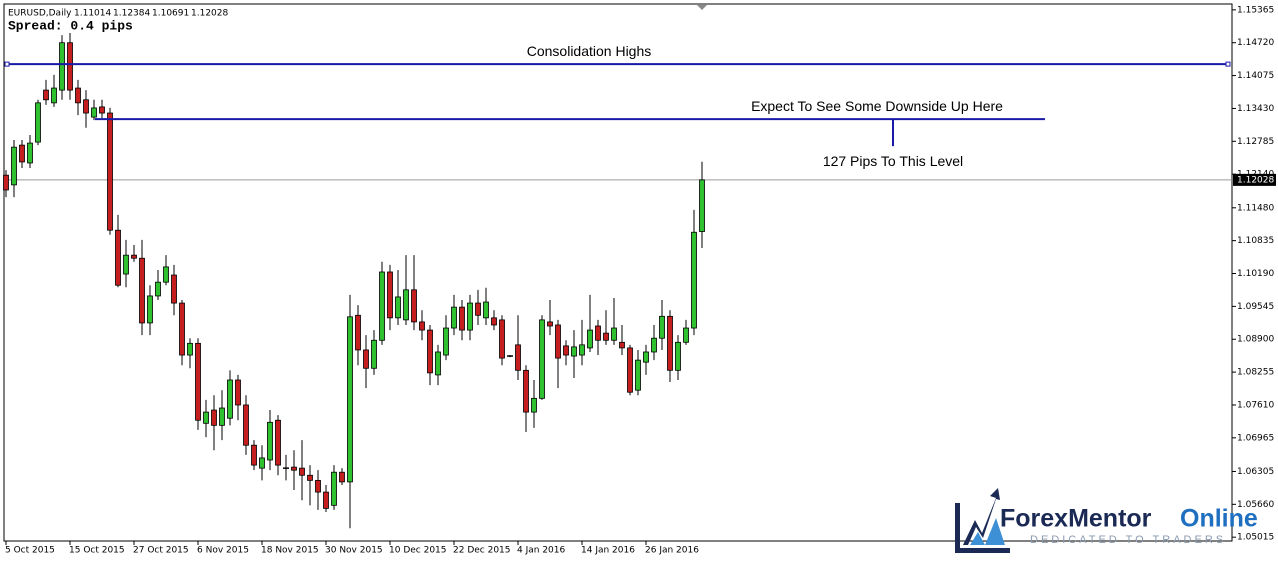  What do you see at coordinates (1255, 472) in the screenshot?
I see `y-tick-label: 1.06305` at bounding box center [1255, 472].